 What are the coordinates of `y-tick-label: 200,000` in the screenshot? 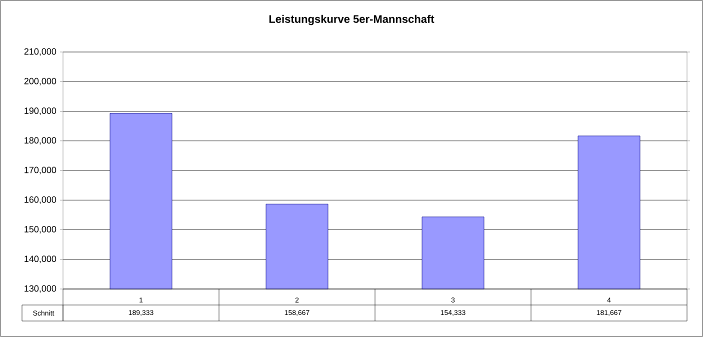 It's located at (40, 82).